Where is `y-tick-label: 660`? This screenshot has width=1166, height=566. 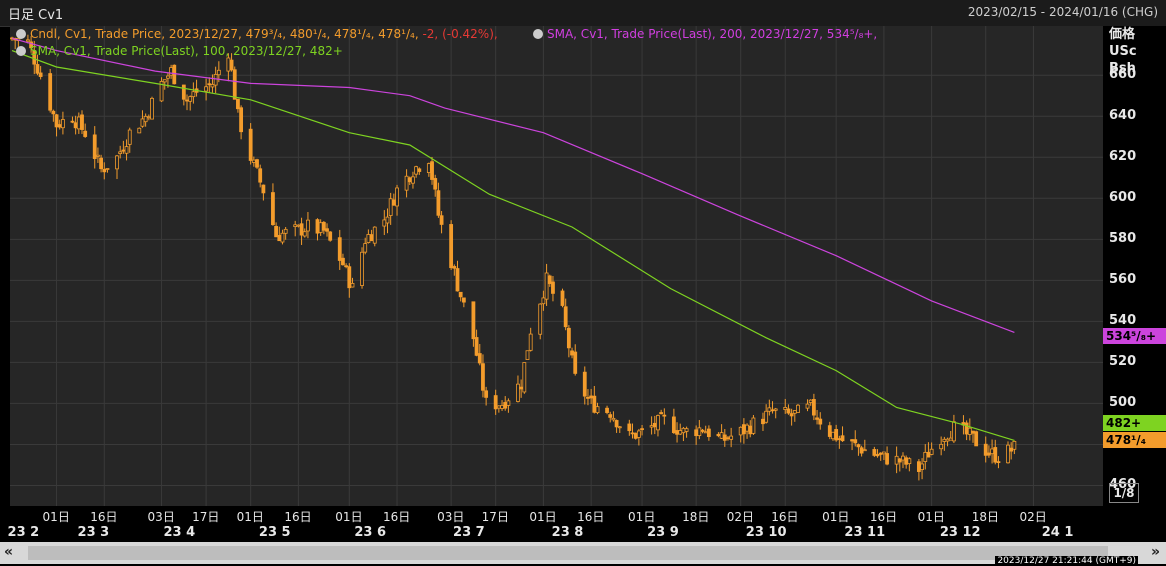
y-tick-label: 660 is located at coordinates (1123, 75).